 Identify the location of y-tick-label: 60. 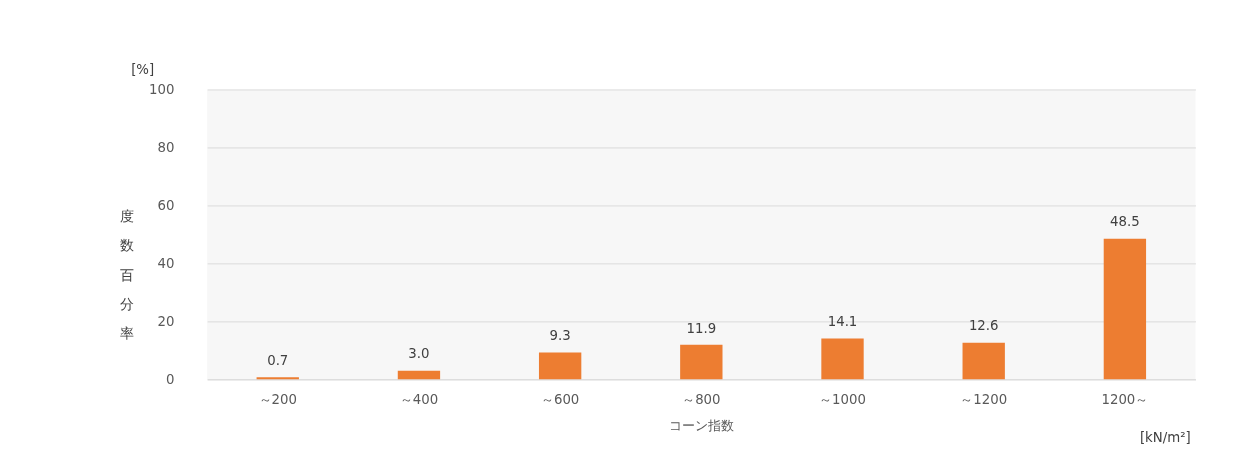
(166, 205).